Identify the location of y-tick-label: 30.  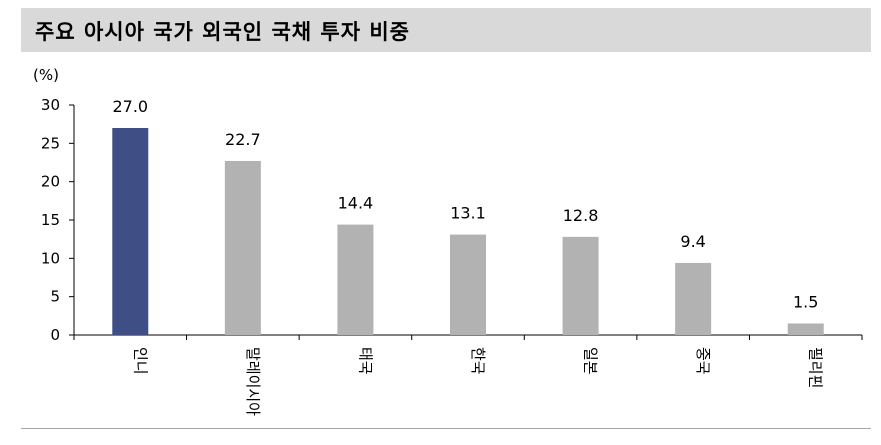
(50, 105).